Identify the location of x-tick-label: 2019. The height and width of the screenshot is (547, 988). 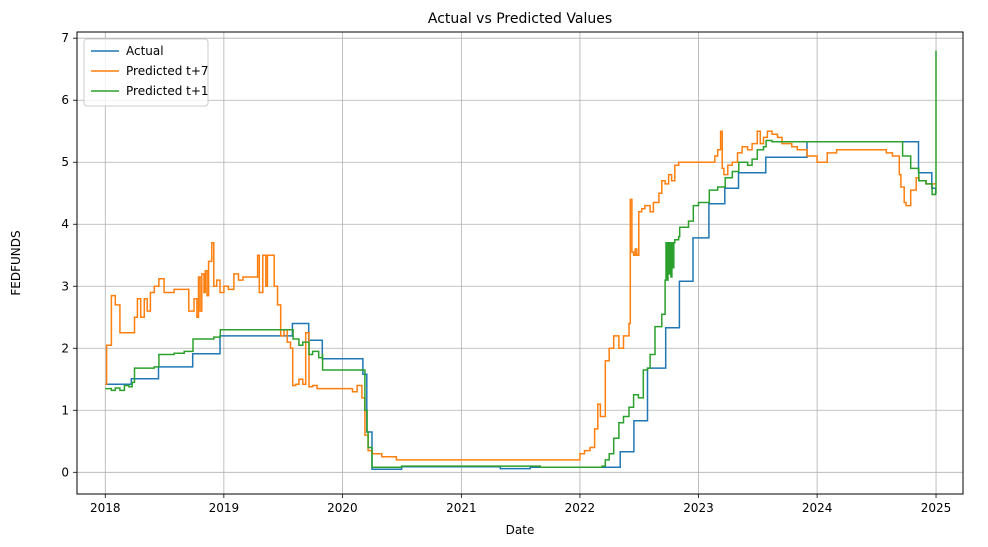
(224, 508).